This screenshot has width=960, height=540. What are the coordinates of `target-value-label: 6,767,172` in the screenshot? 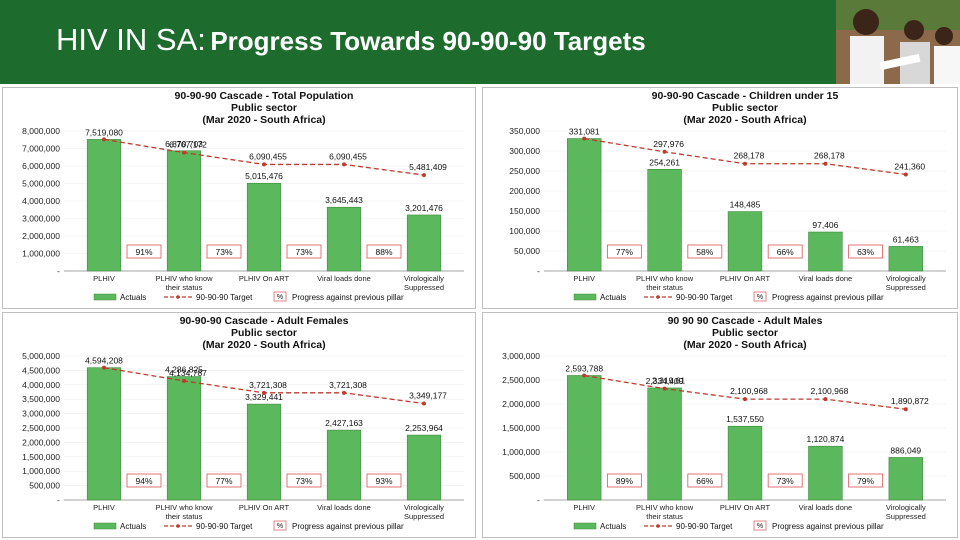 It's located at (188, 145).